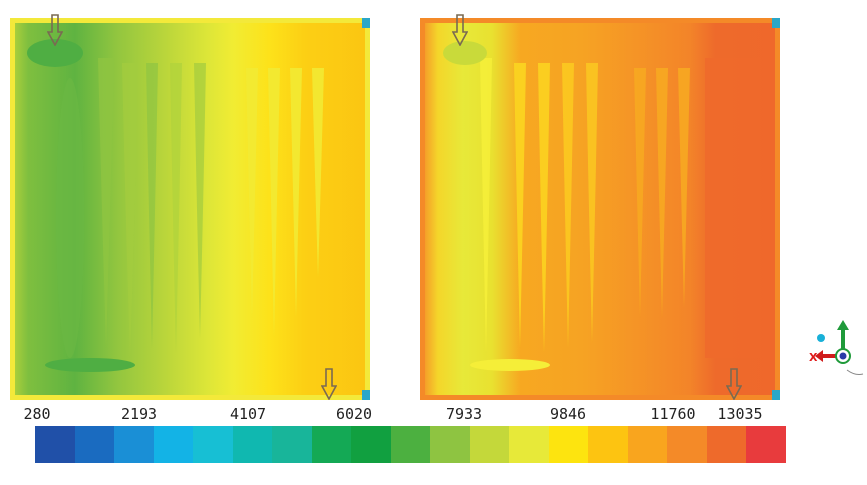 The width and height of the screenshot is (867, 485). What do you see at coordinates (139, 414) in the screenshot?
I see `tick-label: 2193` at bounding box center [139, 414].